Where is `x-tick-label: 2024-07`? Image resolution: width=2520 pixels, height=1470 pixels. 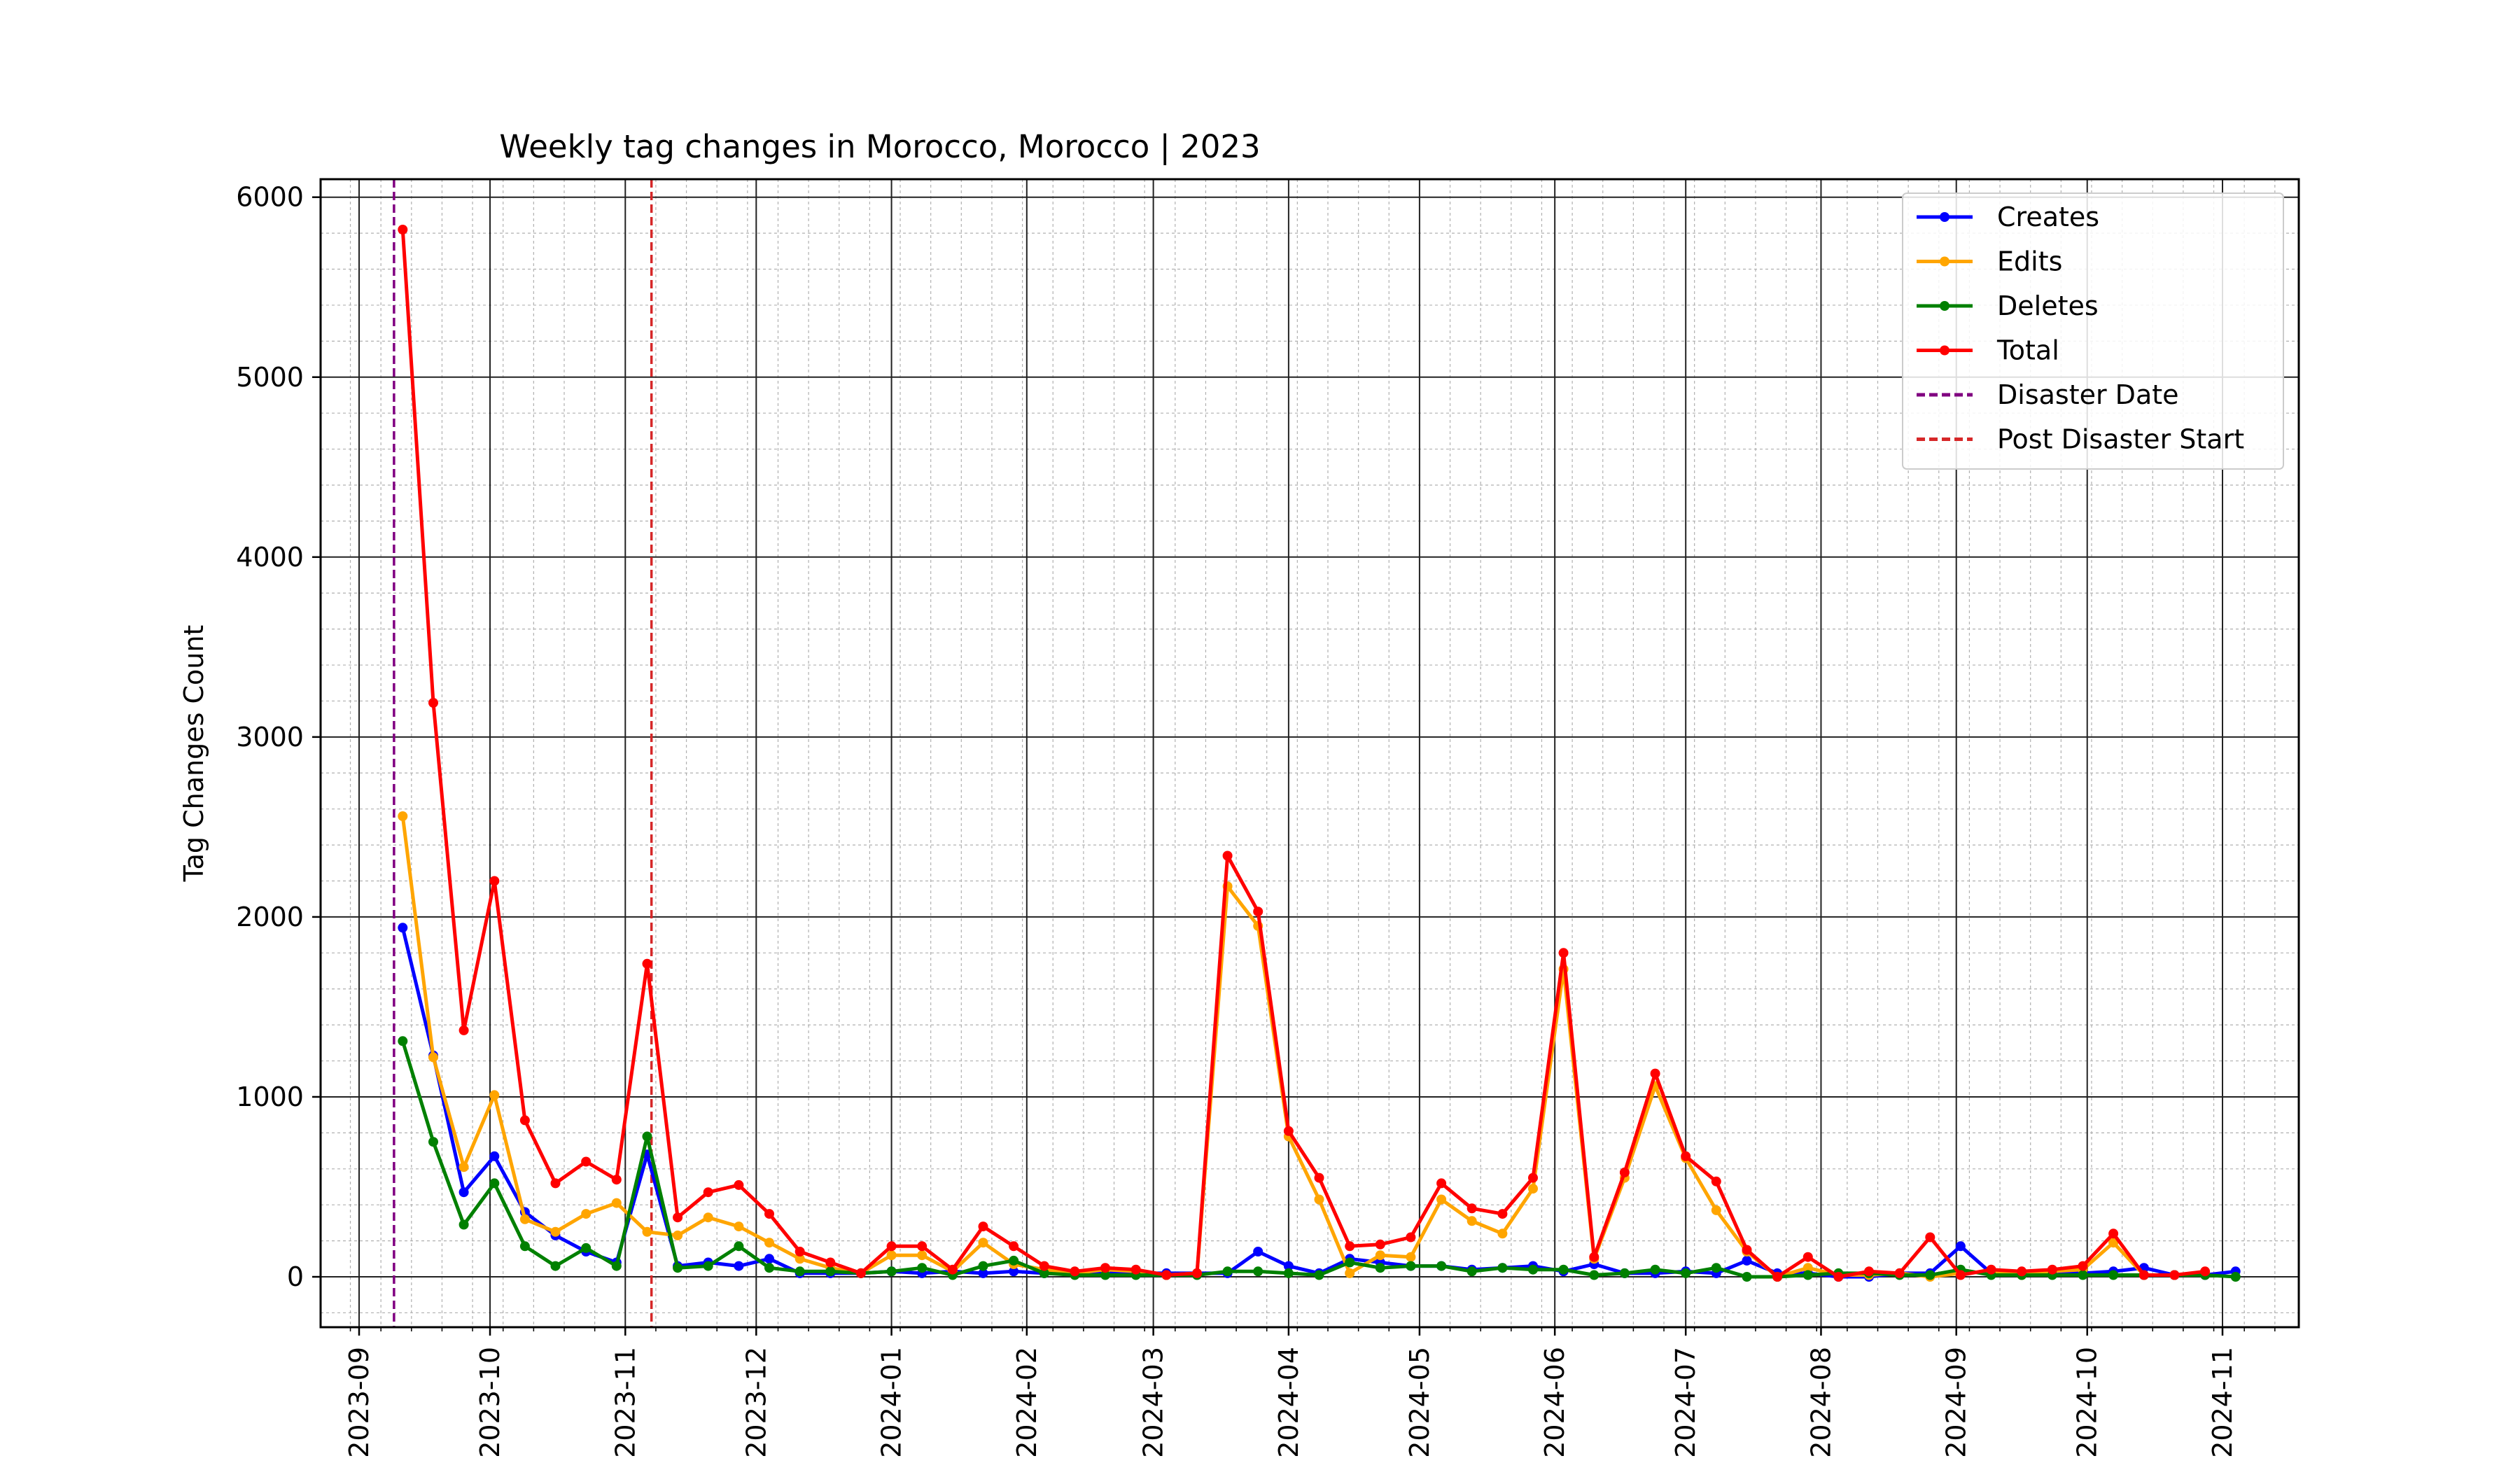 x-tick-label: 2024-07 is located at coordinates (1685, 1402).